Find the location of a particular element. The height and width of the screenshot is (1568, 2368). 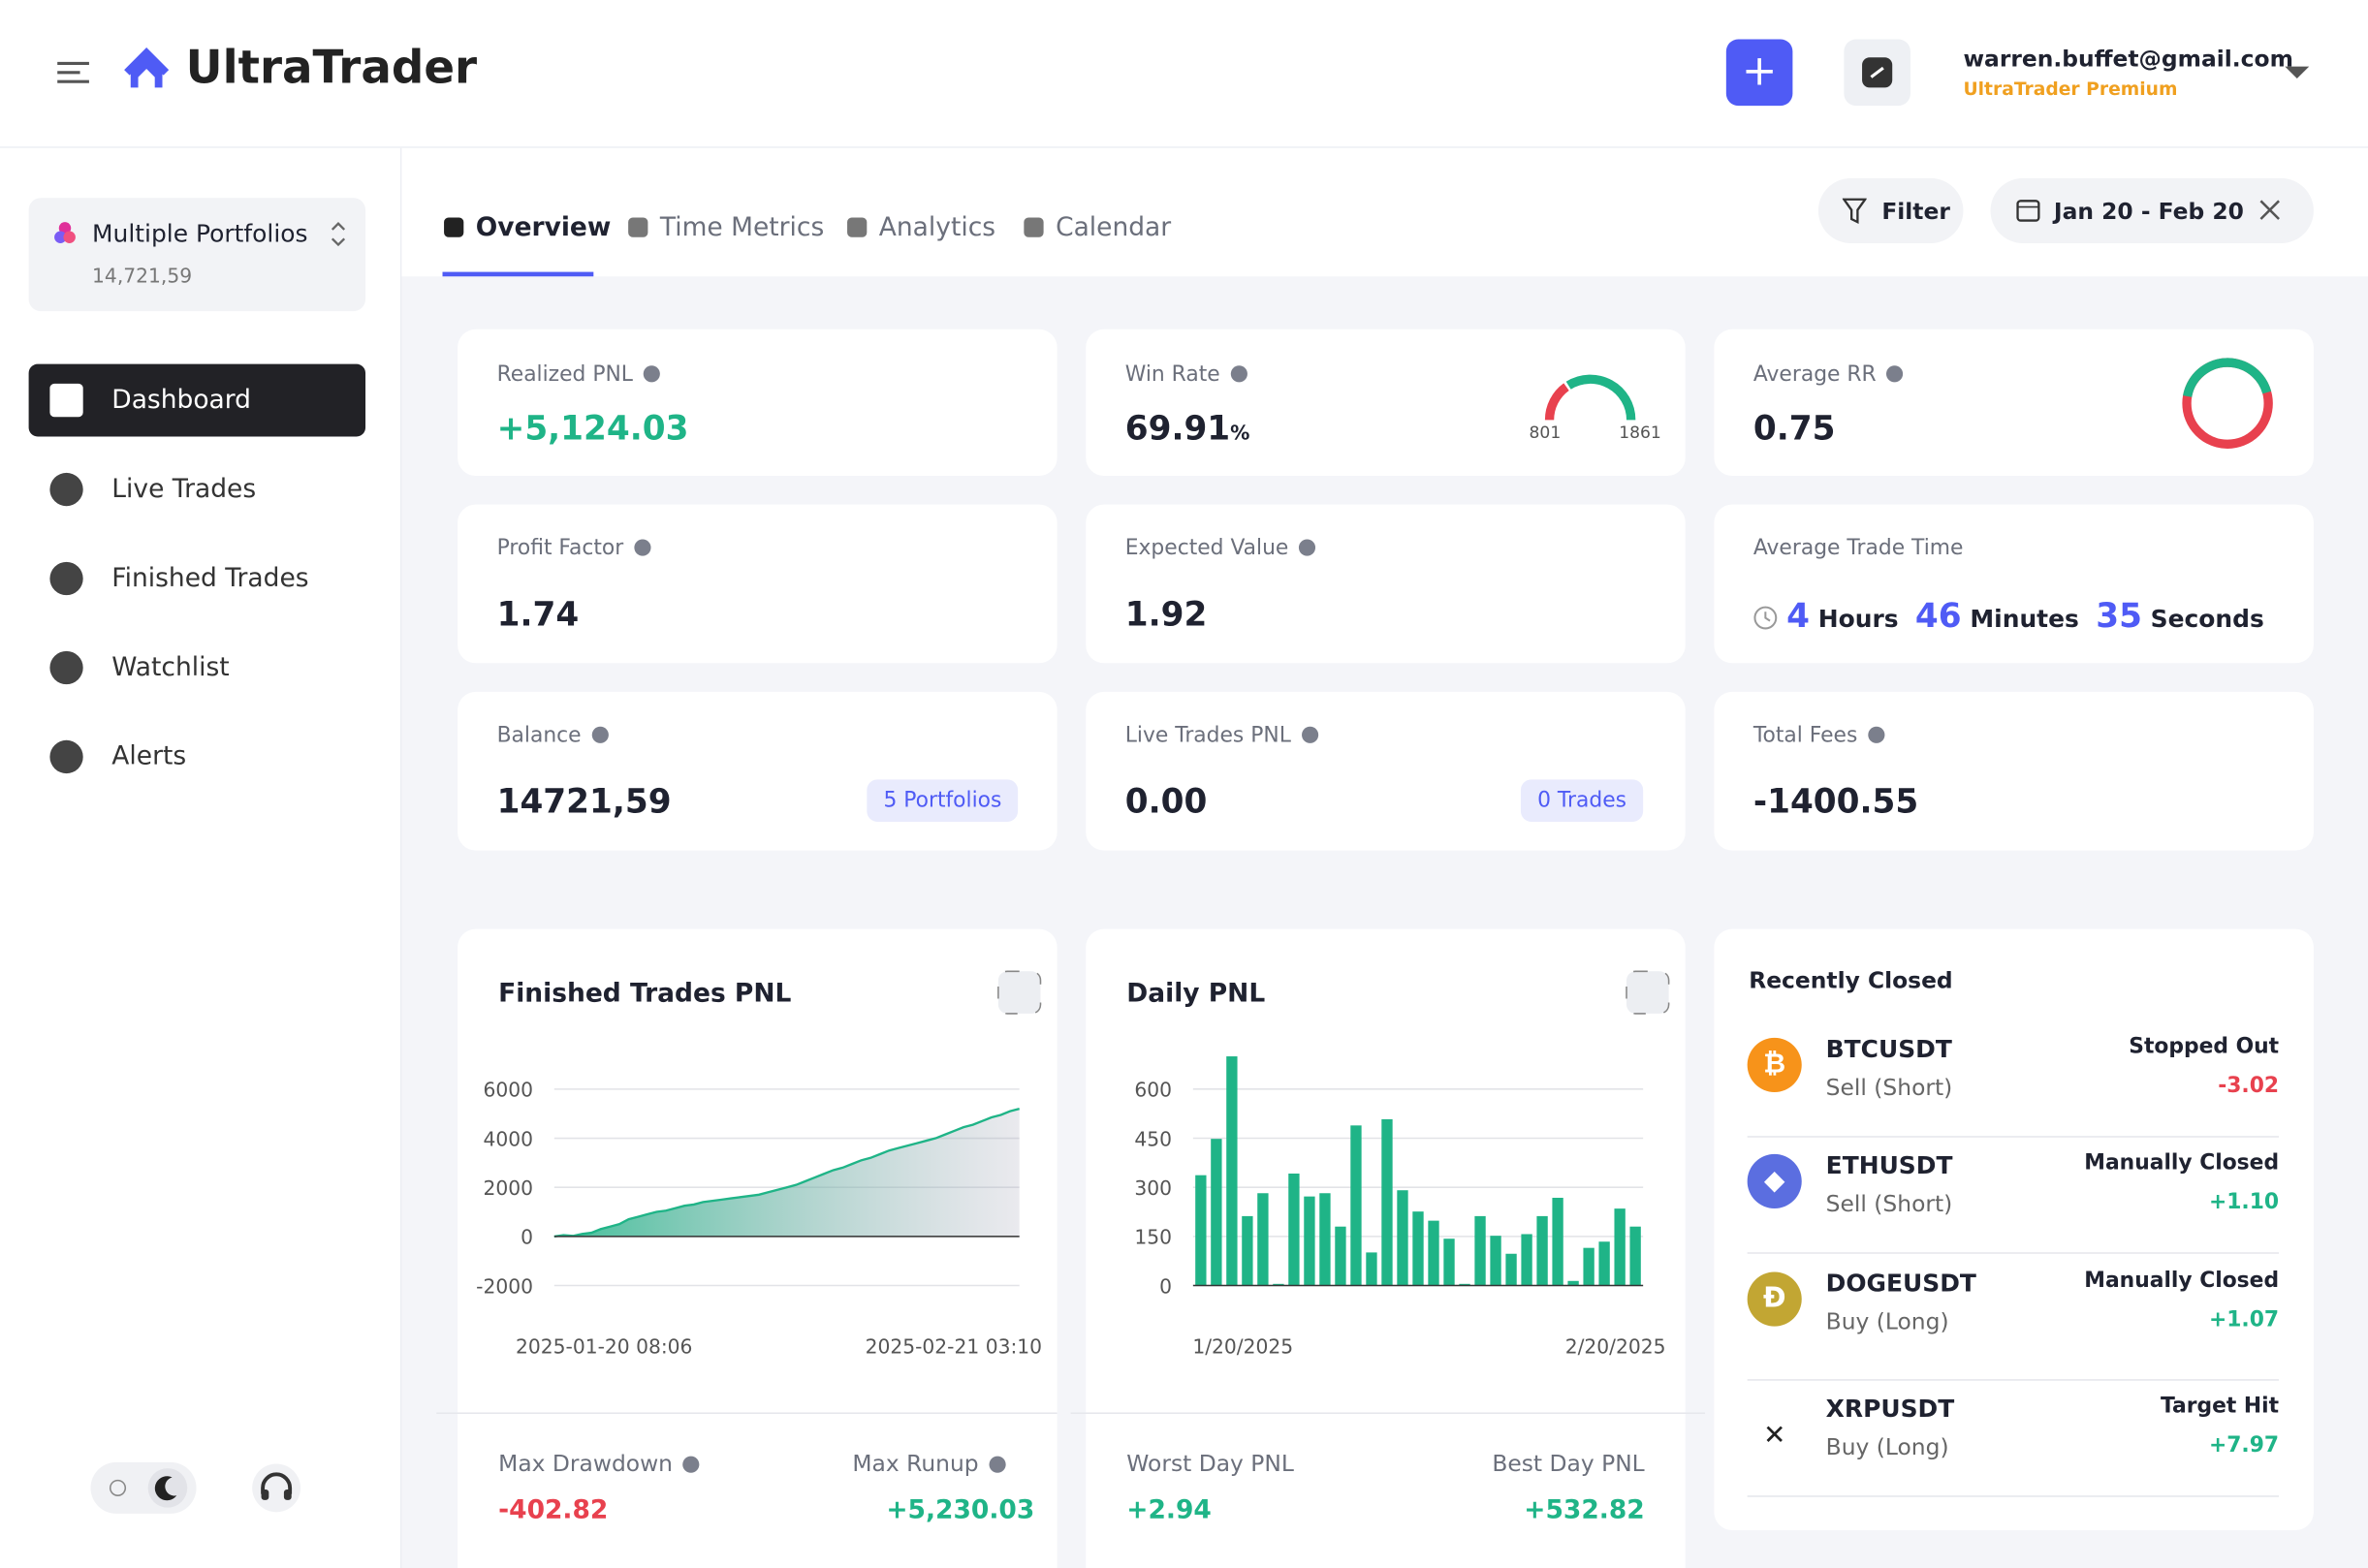

tab-label: Overview is located at coordinates (543, 228).